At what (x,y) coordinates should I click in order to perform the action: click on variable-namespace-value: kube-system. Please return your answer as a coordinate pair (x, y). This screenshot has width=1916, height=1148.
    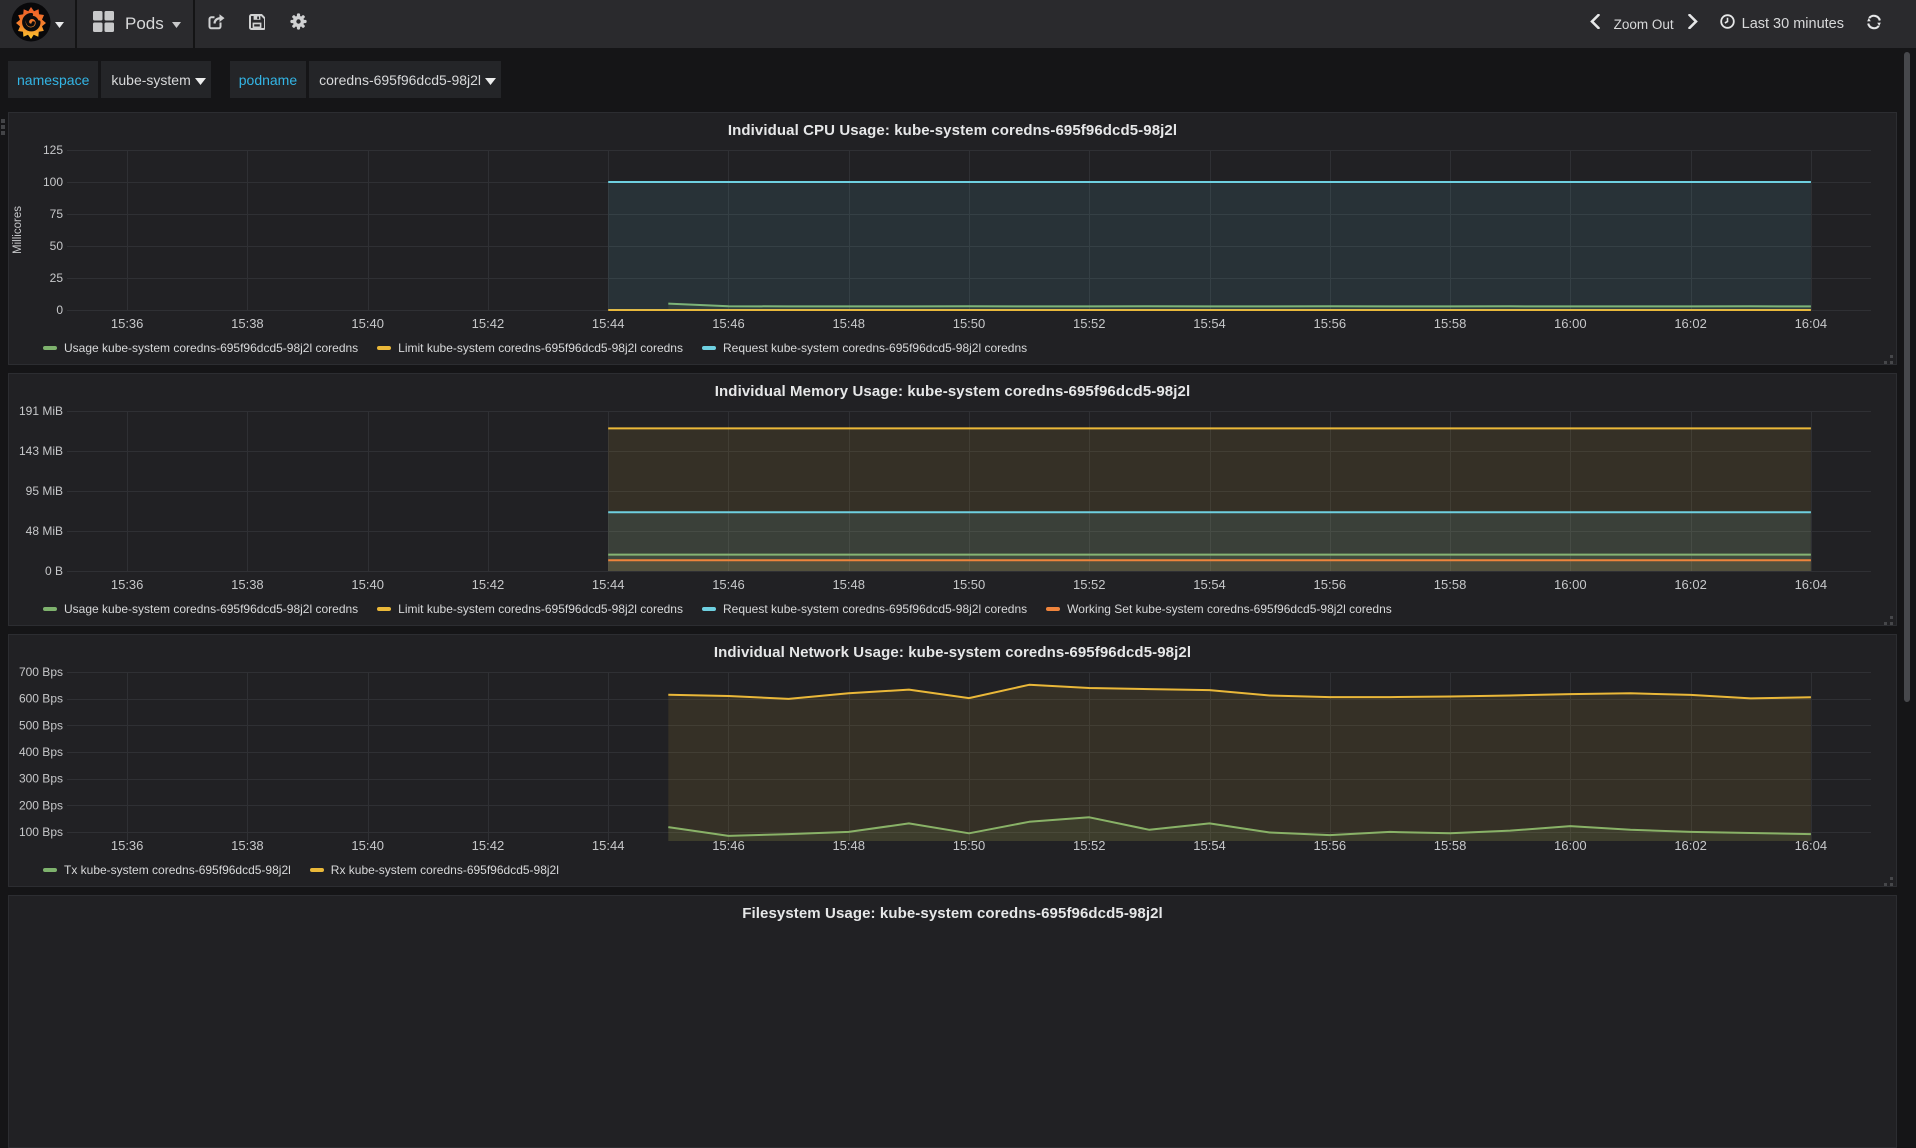
    Looking at the image, I should click on (156, 79).